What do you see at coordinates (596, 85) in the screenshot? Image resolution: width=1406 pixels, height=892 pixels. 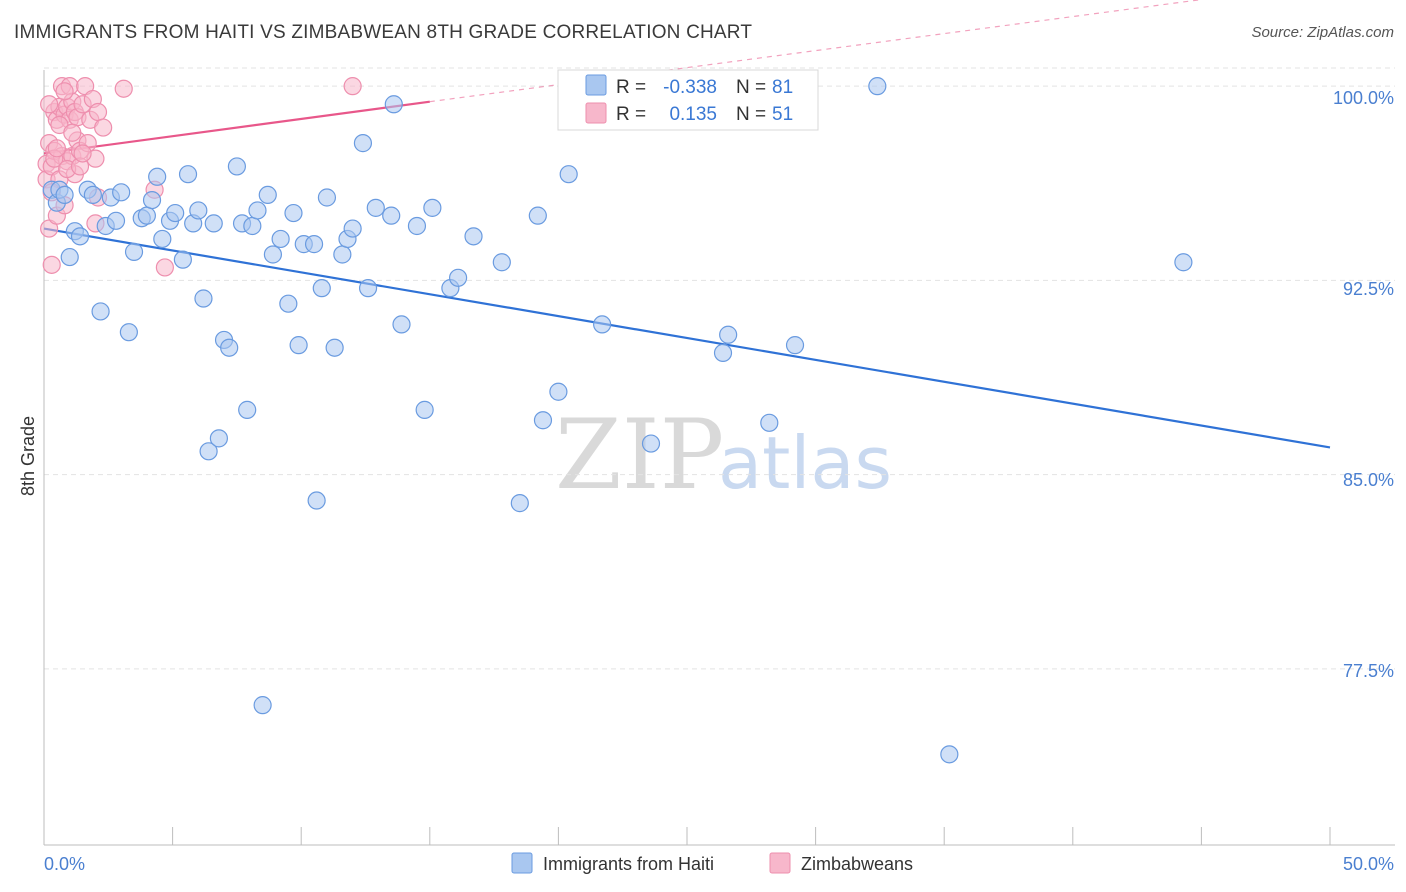 I see `legend-swatch-haiti` at bounding box center [596, 85].